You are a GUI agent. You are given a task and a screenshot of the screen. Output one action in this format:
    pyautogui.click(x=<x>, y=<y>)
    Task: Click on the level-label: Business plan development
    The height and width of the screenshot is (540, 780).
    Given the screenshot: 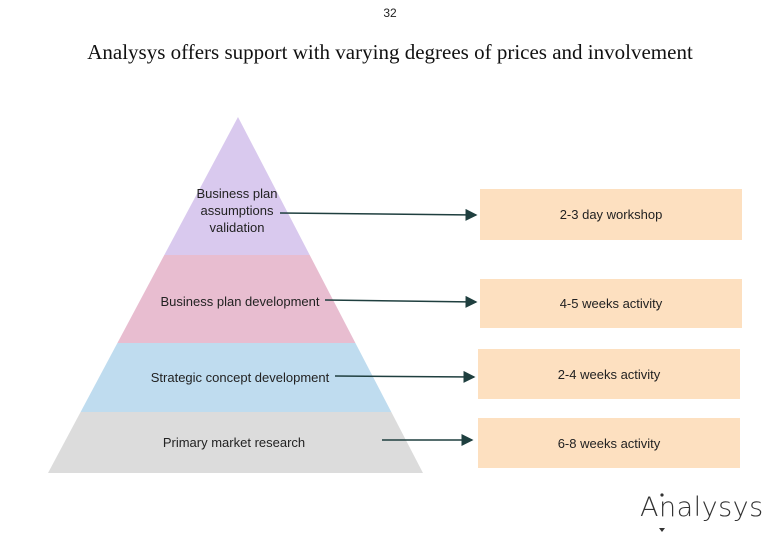 What is the action you would take?
    pyautogui.click(x=240, y=301)
    